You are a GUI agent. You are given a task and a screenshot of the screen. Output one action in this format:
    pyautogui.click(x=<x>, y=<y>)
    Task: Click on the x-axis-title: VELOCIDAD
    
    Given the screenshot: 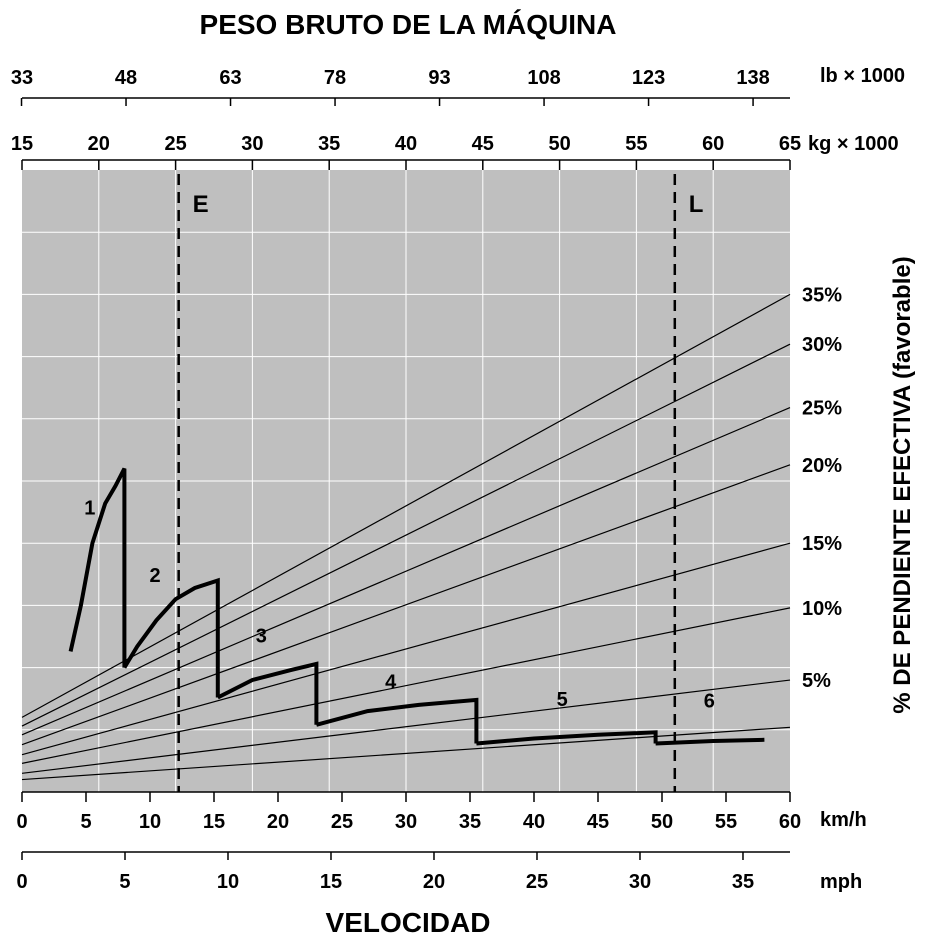 What is the action you would take?
    pyautogui.click(x=408, y=922)
    